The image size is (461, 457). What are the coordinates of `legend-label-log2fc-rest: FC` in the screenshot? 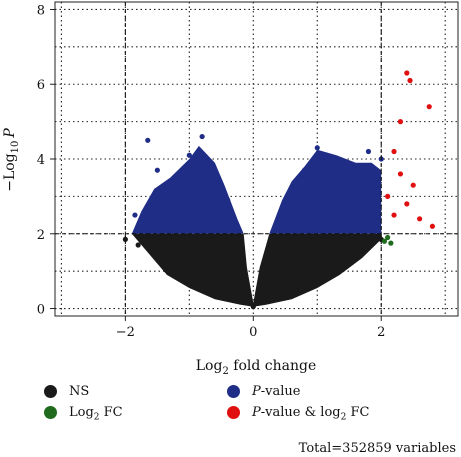 It's located at (111, 412).